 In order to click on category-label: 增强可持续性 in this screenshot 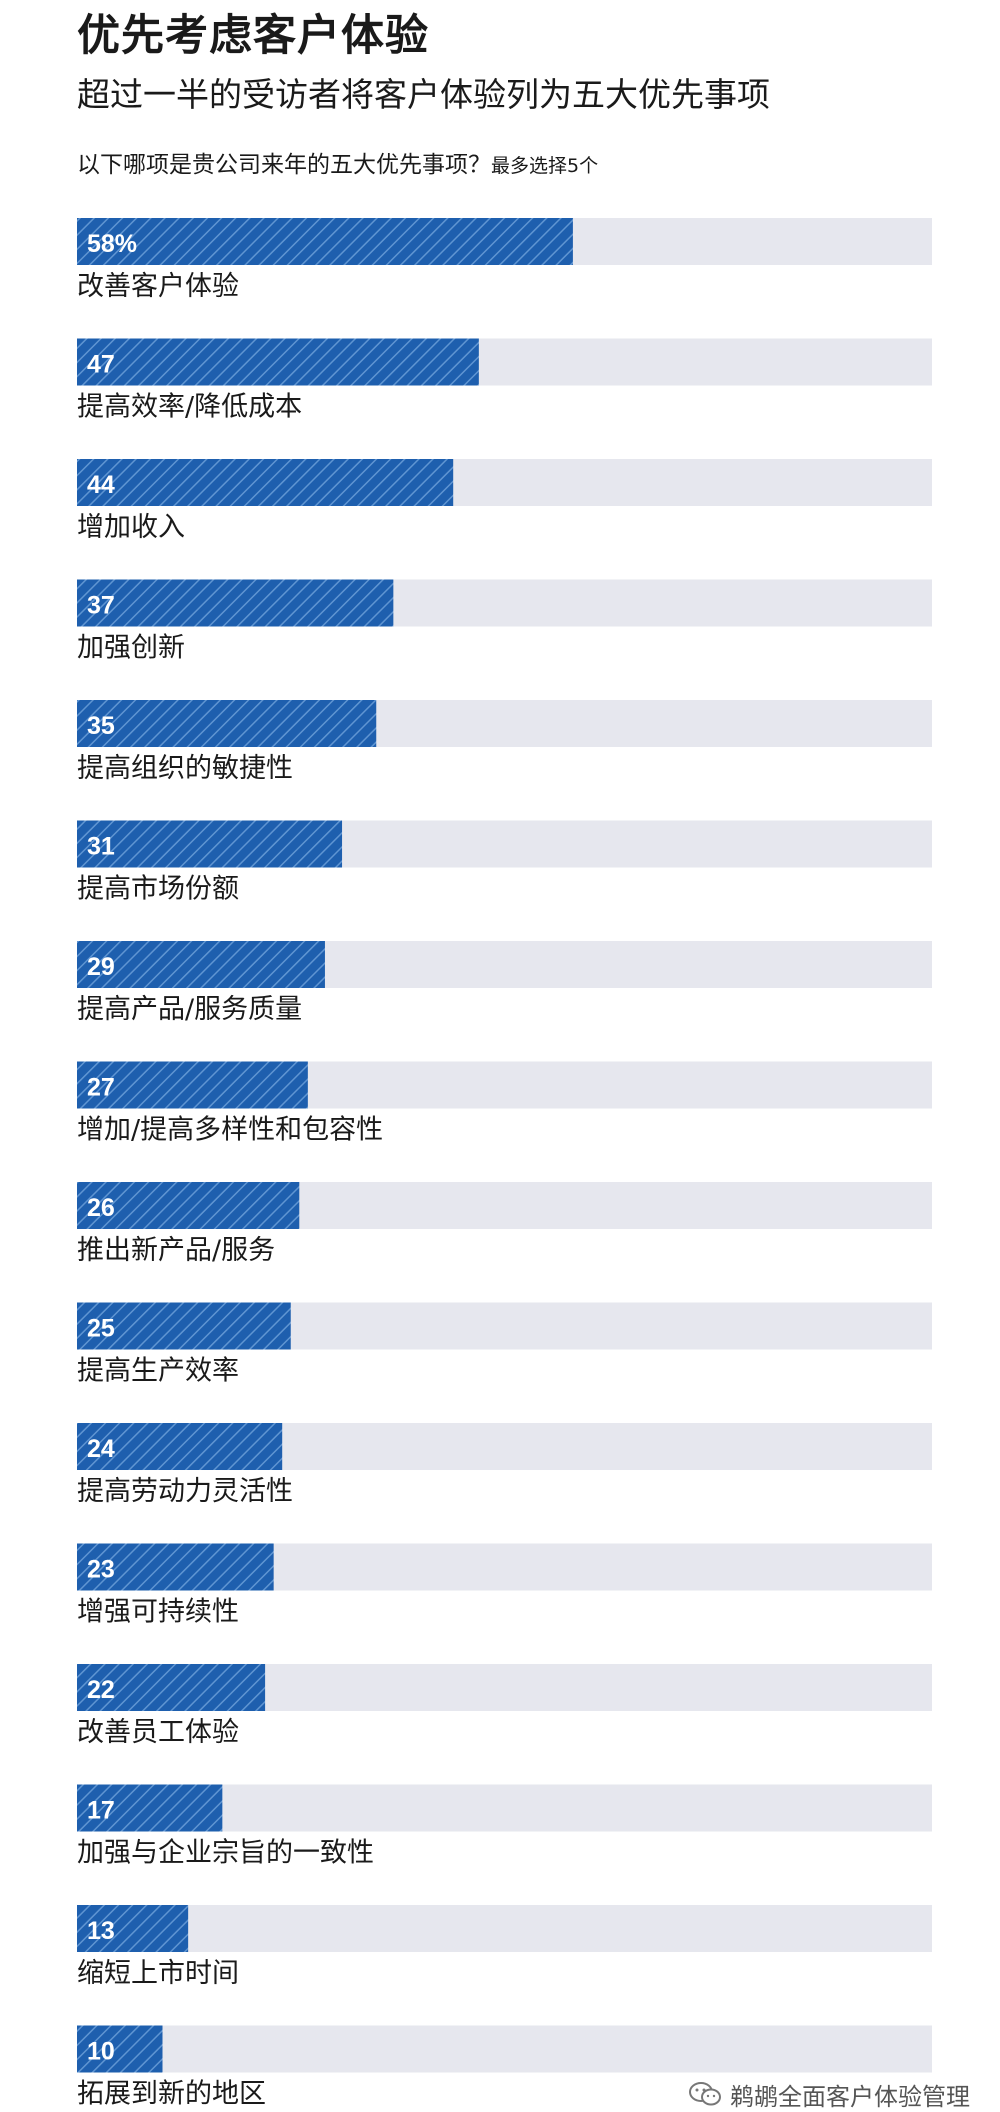, I will do `click(158, 1612)`.